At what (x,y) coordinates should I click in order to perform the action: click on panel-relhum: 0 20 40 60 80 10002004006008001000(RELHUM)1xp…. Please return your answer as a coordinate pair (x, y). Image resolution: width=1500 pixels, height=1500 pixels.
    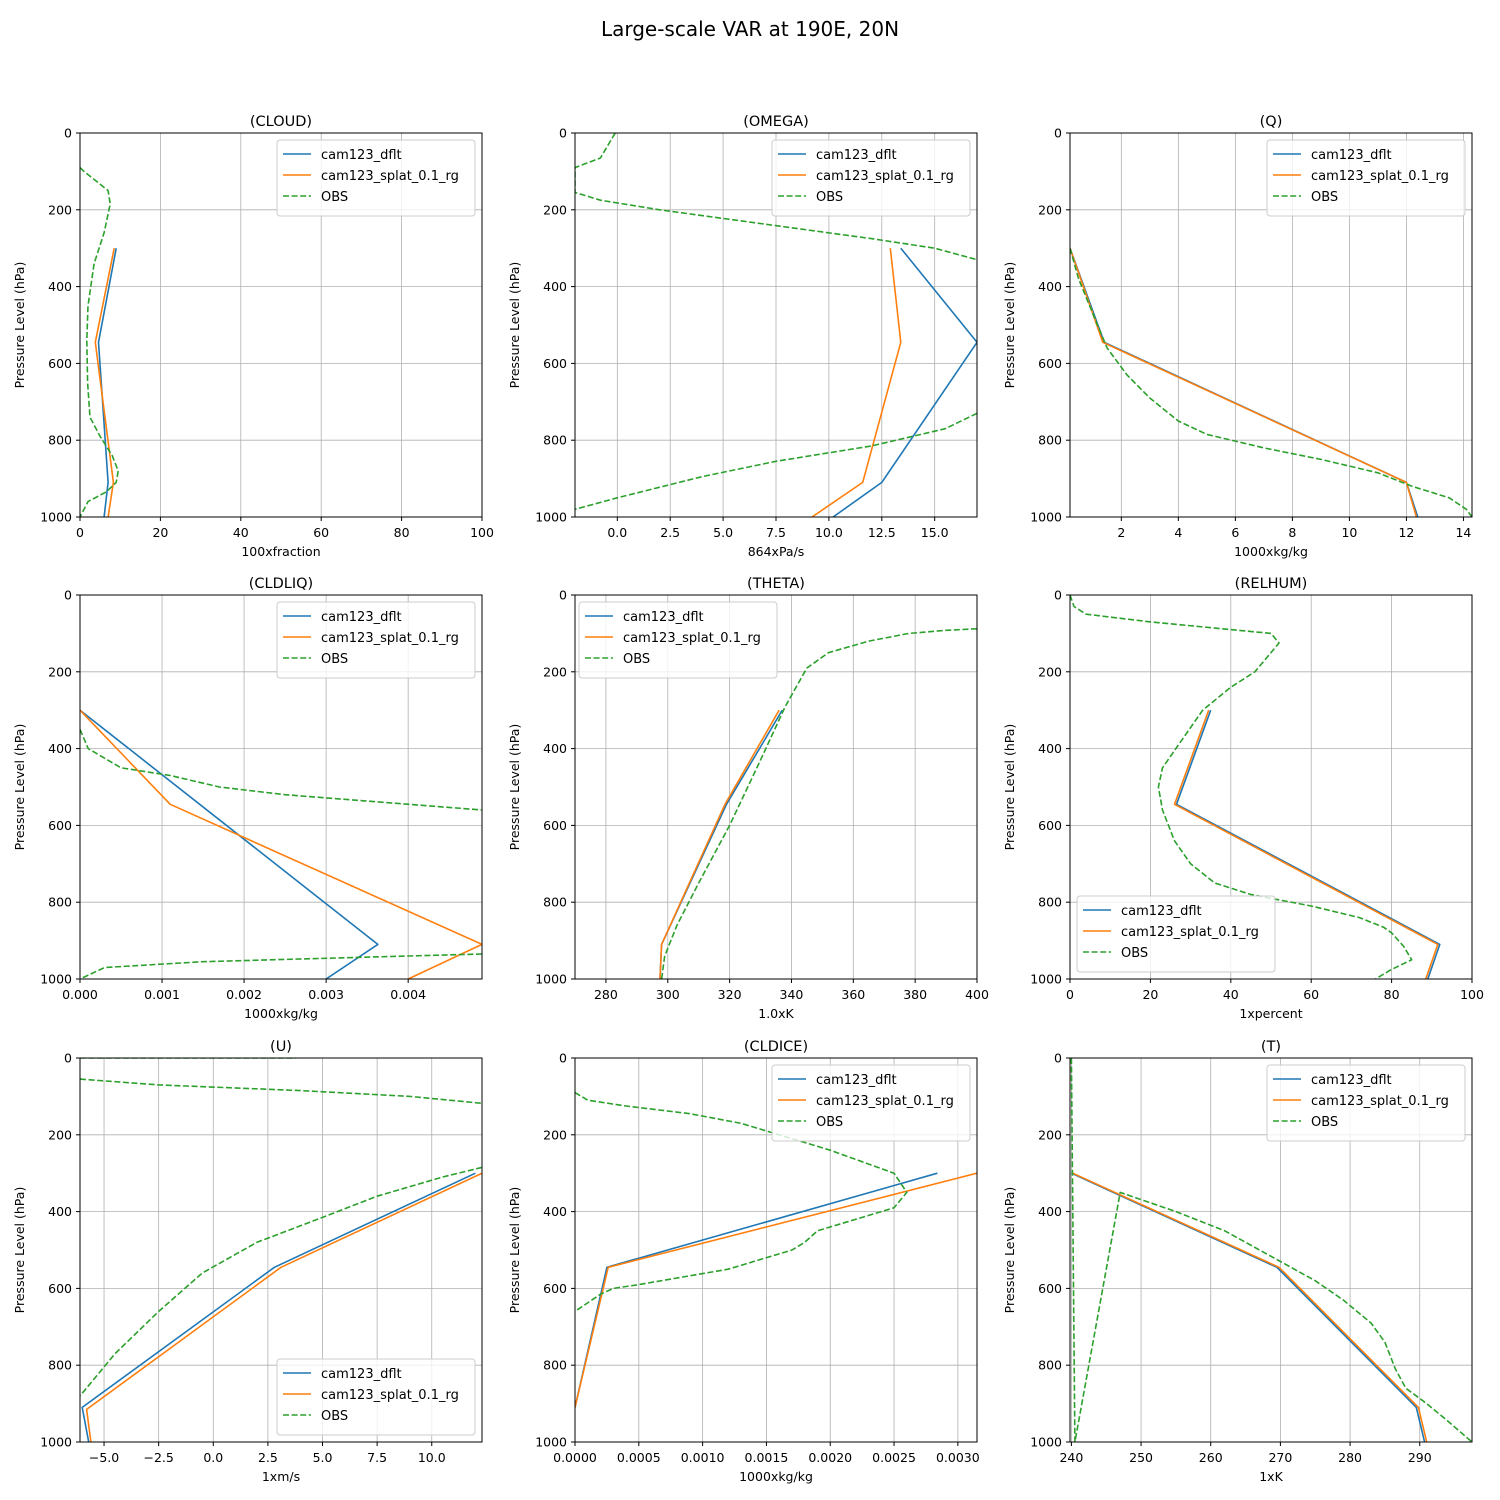
    Looking at the image, I should click on (1243, 798).